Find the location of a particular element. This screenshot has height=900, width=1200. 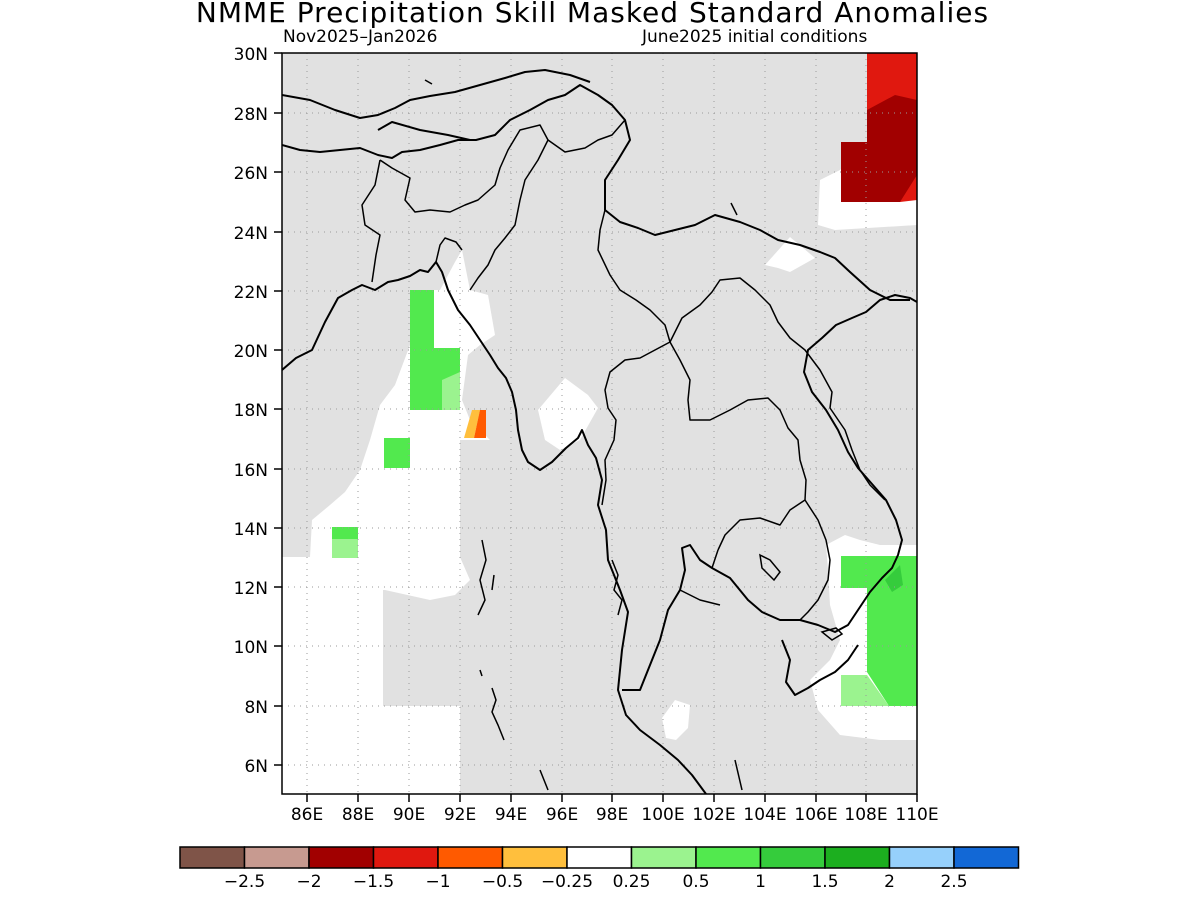

lat-tick-label: 6N is located at coordinates (256, 767).